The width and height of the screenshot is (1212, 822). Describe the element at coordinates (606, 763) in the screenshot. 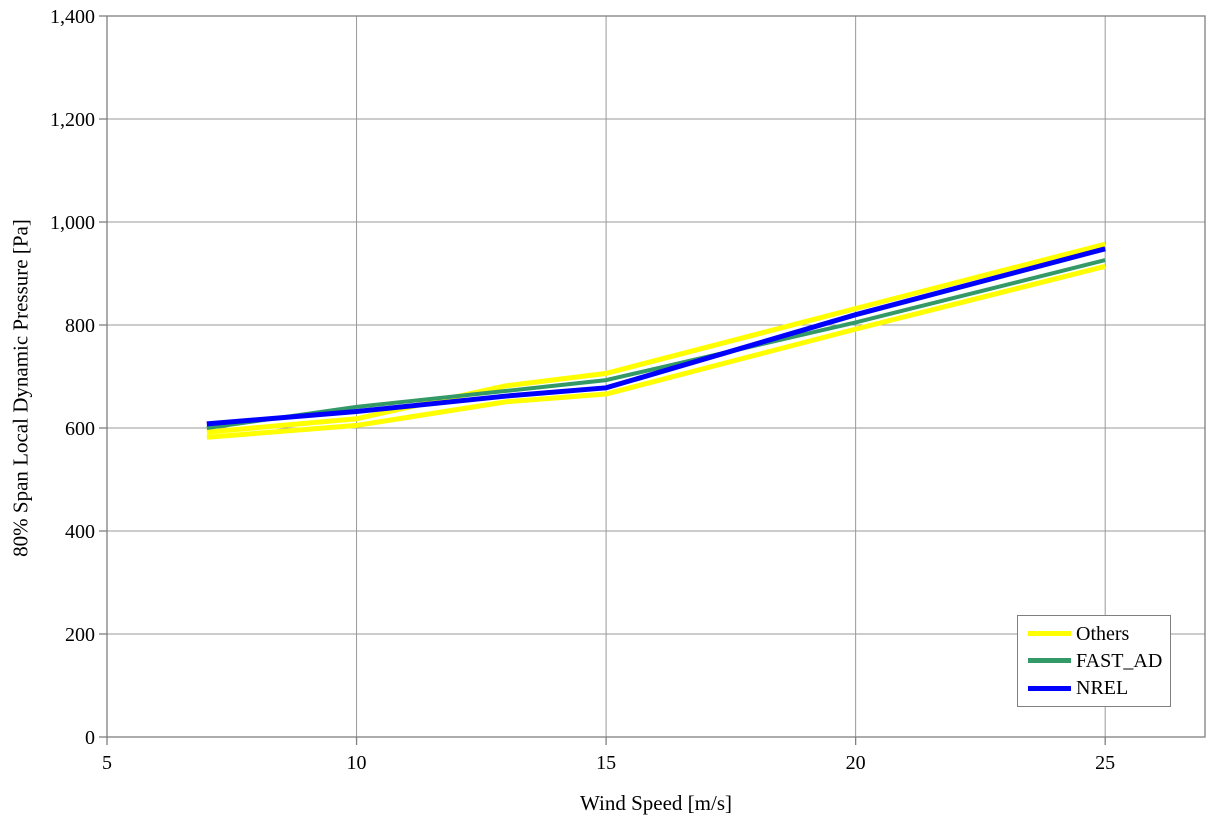

I see `x-tick-label-15: 15` at that location.